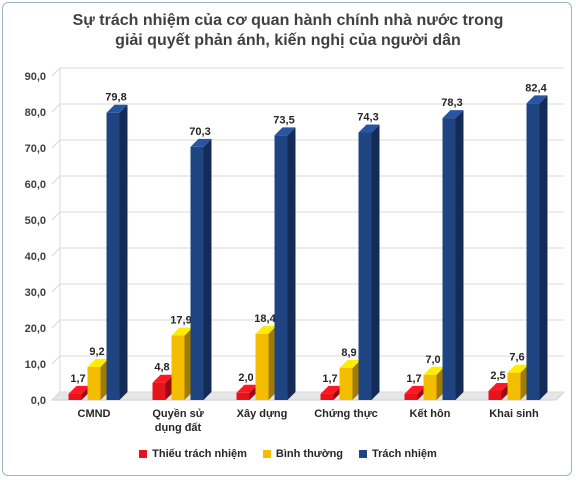 Image resolution: width=576 pixels, height=480 pixels. Describe the element at coordinates (363, 454) in the screenshot. I see `legend-swatch-trach-nhiem` at that location.